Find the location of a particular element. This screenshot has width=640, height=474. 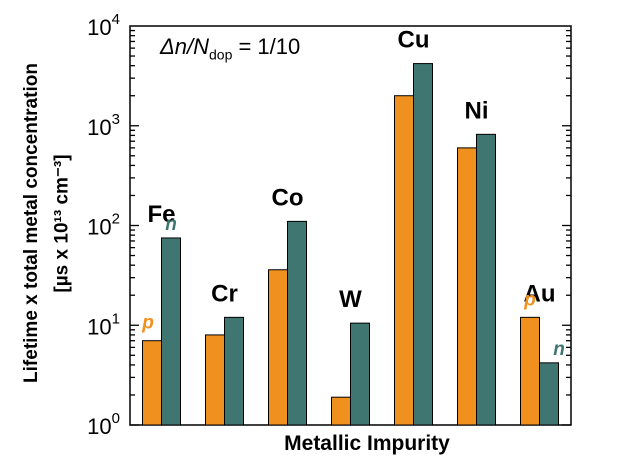

bar-n-w is located at coordinates (360, 374).